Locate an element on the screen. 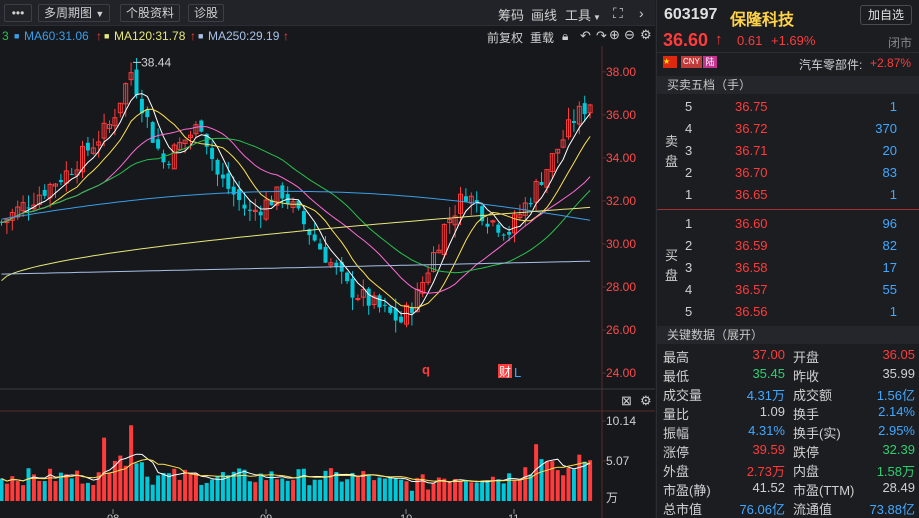 This screenshot has width=919, height=518. keydata-label: 内盘 is located at coordinates (806, 471).